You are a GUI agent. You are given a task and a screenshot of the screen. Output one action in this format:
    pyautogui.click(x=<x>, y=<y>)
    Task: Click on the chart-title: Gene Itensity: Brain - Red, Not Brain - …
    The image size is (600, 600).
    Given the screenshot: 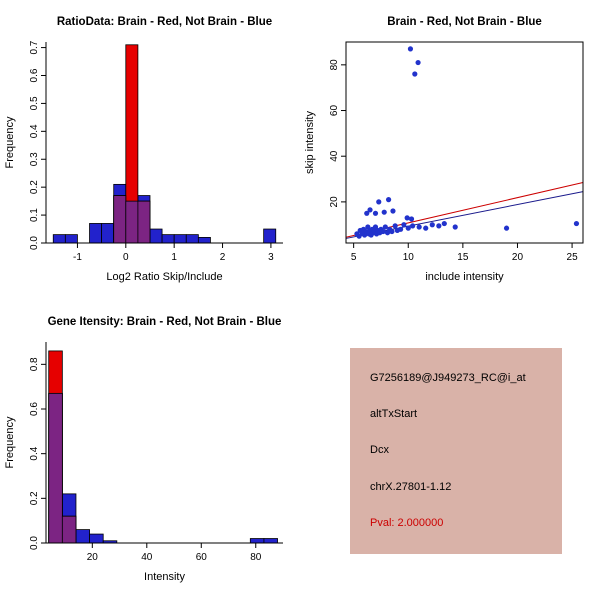 What is the action you would take?
    pyautogui.click(x=165, y=322)
    